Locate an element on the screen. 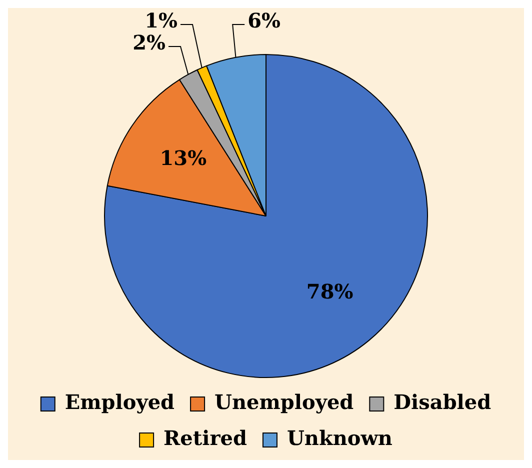 Image resolution: width=532 pixels, height=468 pixels. legend-label: Unknown is located at coordinates (339, 438).